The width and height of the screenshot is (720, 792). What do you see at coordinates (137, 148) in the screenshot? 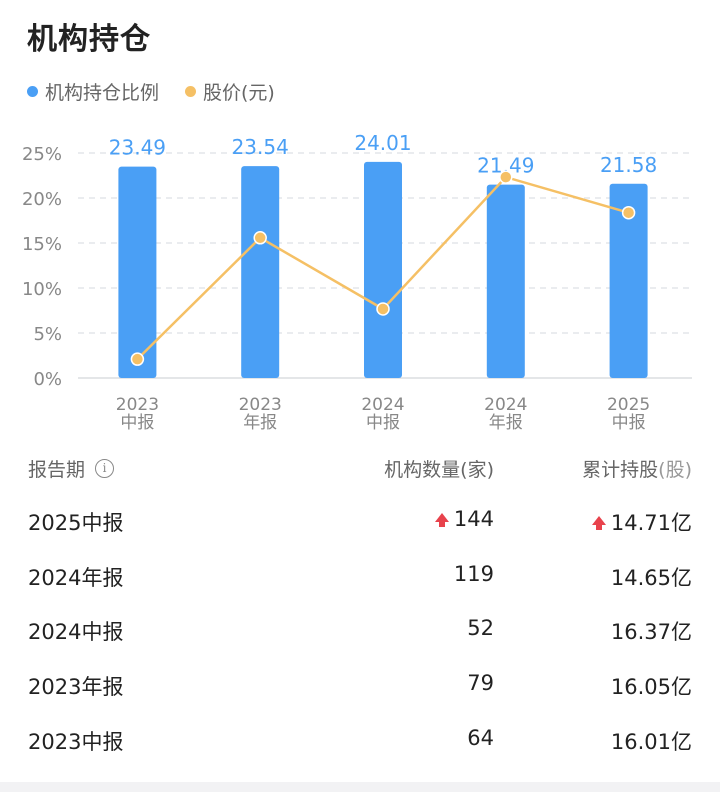
I see `data-label: 23.49` at bounding box center [137, 148].